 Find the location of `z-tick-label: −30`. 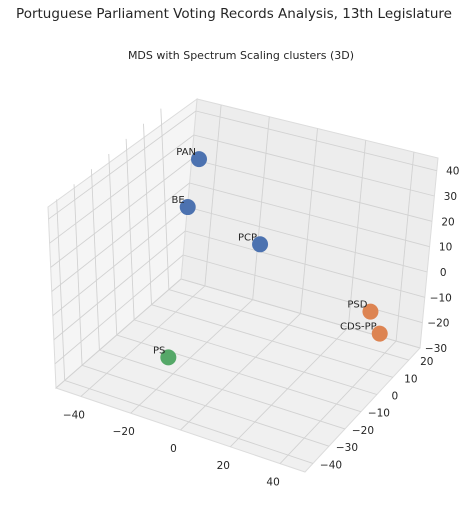

z-tick-label: −30 is located at coordinates (436, 349).